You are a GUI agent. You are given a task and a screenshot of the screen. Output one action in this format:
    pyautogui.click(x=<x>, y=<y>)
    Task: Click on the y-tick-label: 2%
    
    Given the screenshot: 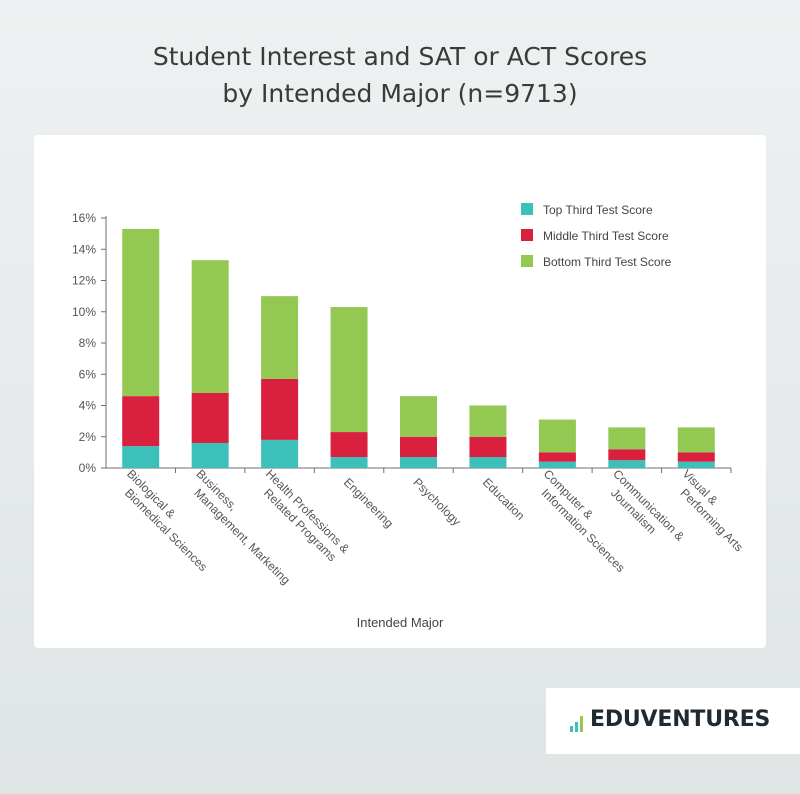 What is the action you would take?
    pyautogui.click(x=88, y=437)
    